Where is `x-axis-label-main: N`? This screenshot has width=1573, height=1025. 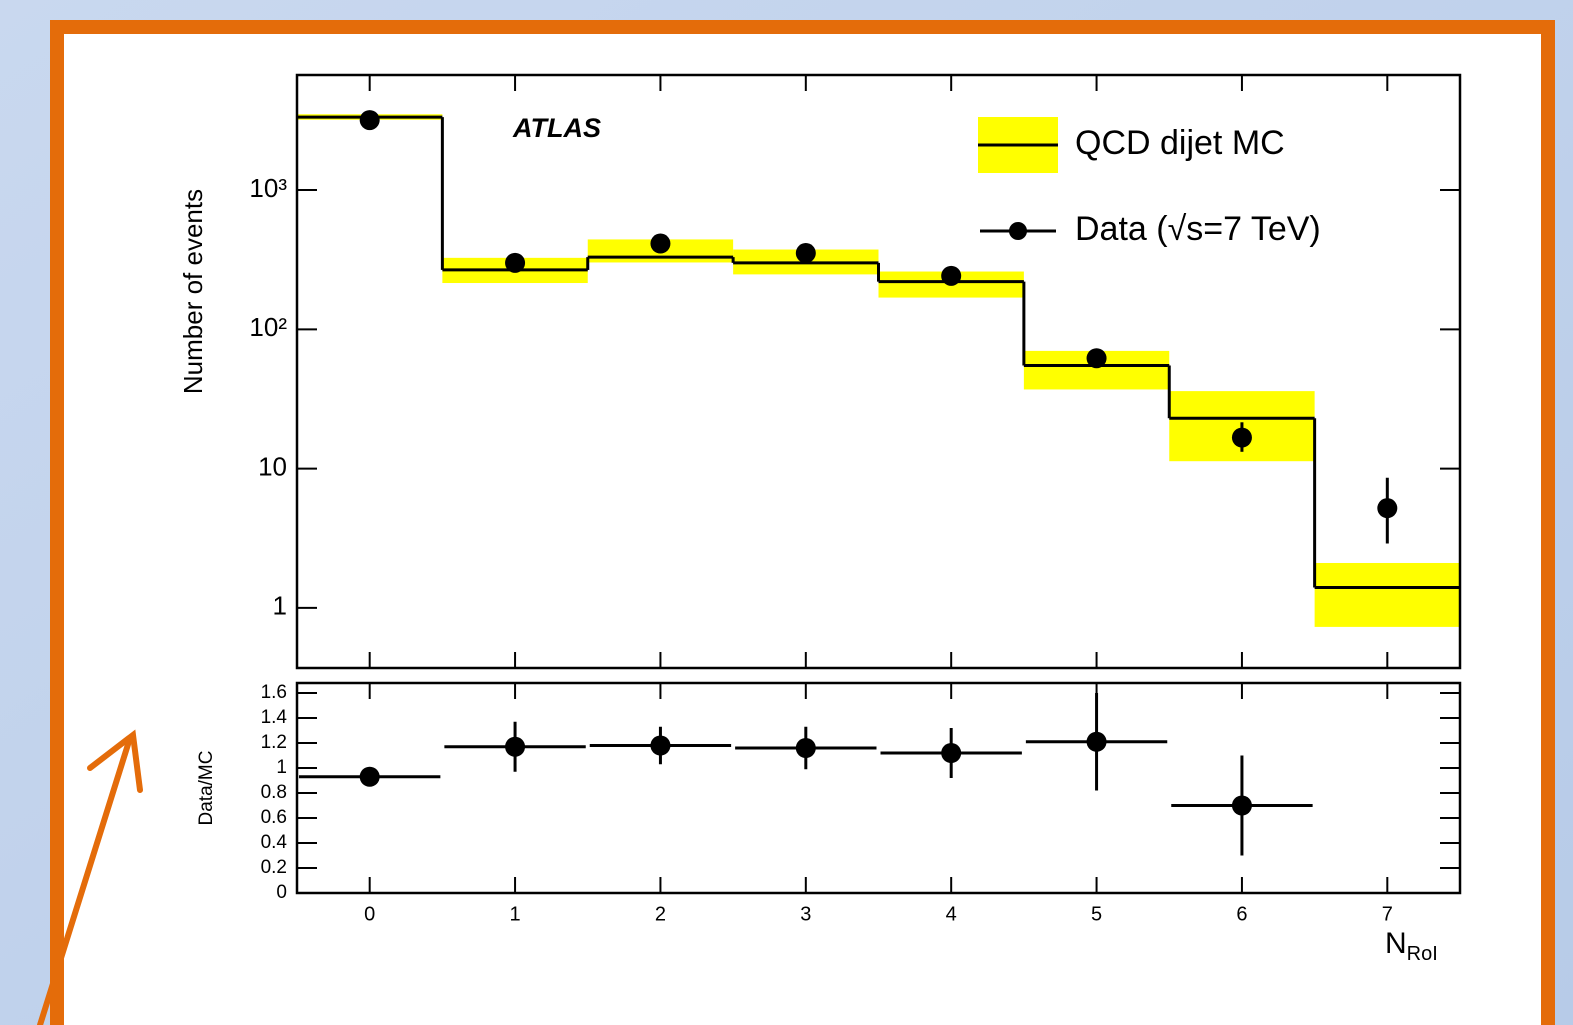 x-axis-label-main: N is located at coordinates (1396, 943).